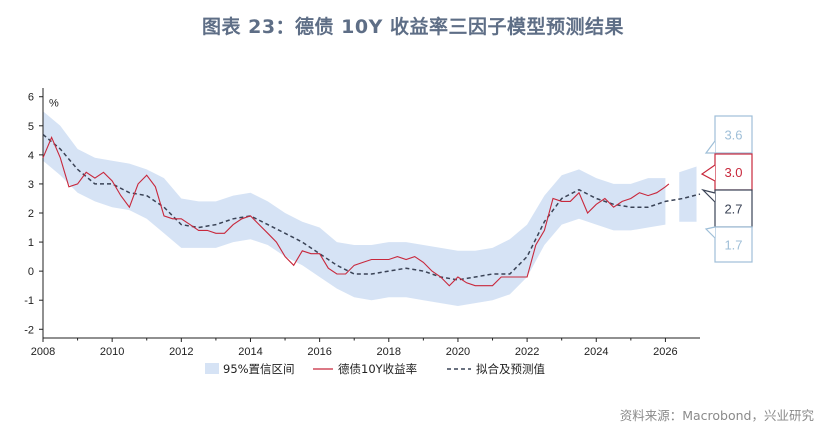 Image resolution: width=826 pixels, height=443 pixels. What do you see at coordinates (31, 243) in the screenshot?
I see `y-tick-label: 1` at bounding box center [31, 243].